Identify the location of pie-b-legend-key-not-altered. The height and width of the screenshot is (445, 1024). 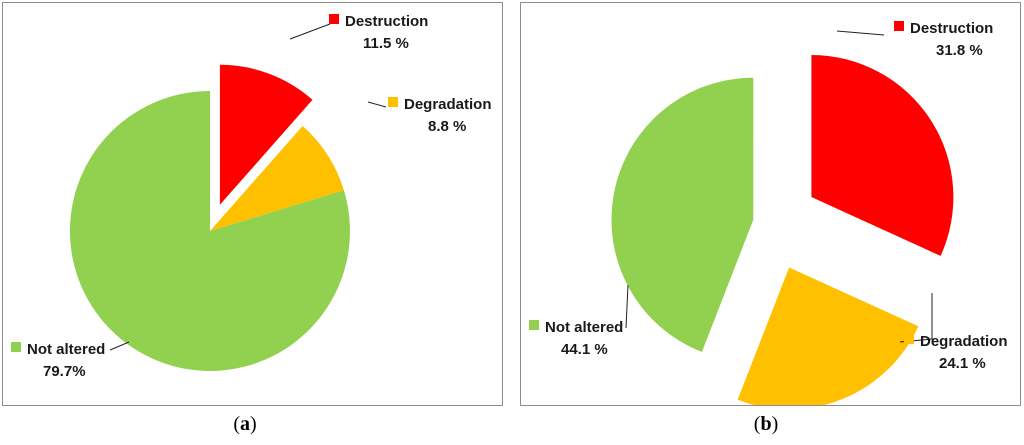
(534, 325).